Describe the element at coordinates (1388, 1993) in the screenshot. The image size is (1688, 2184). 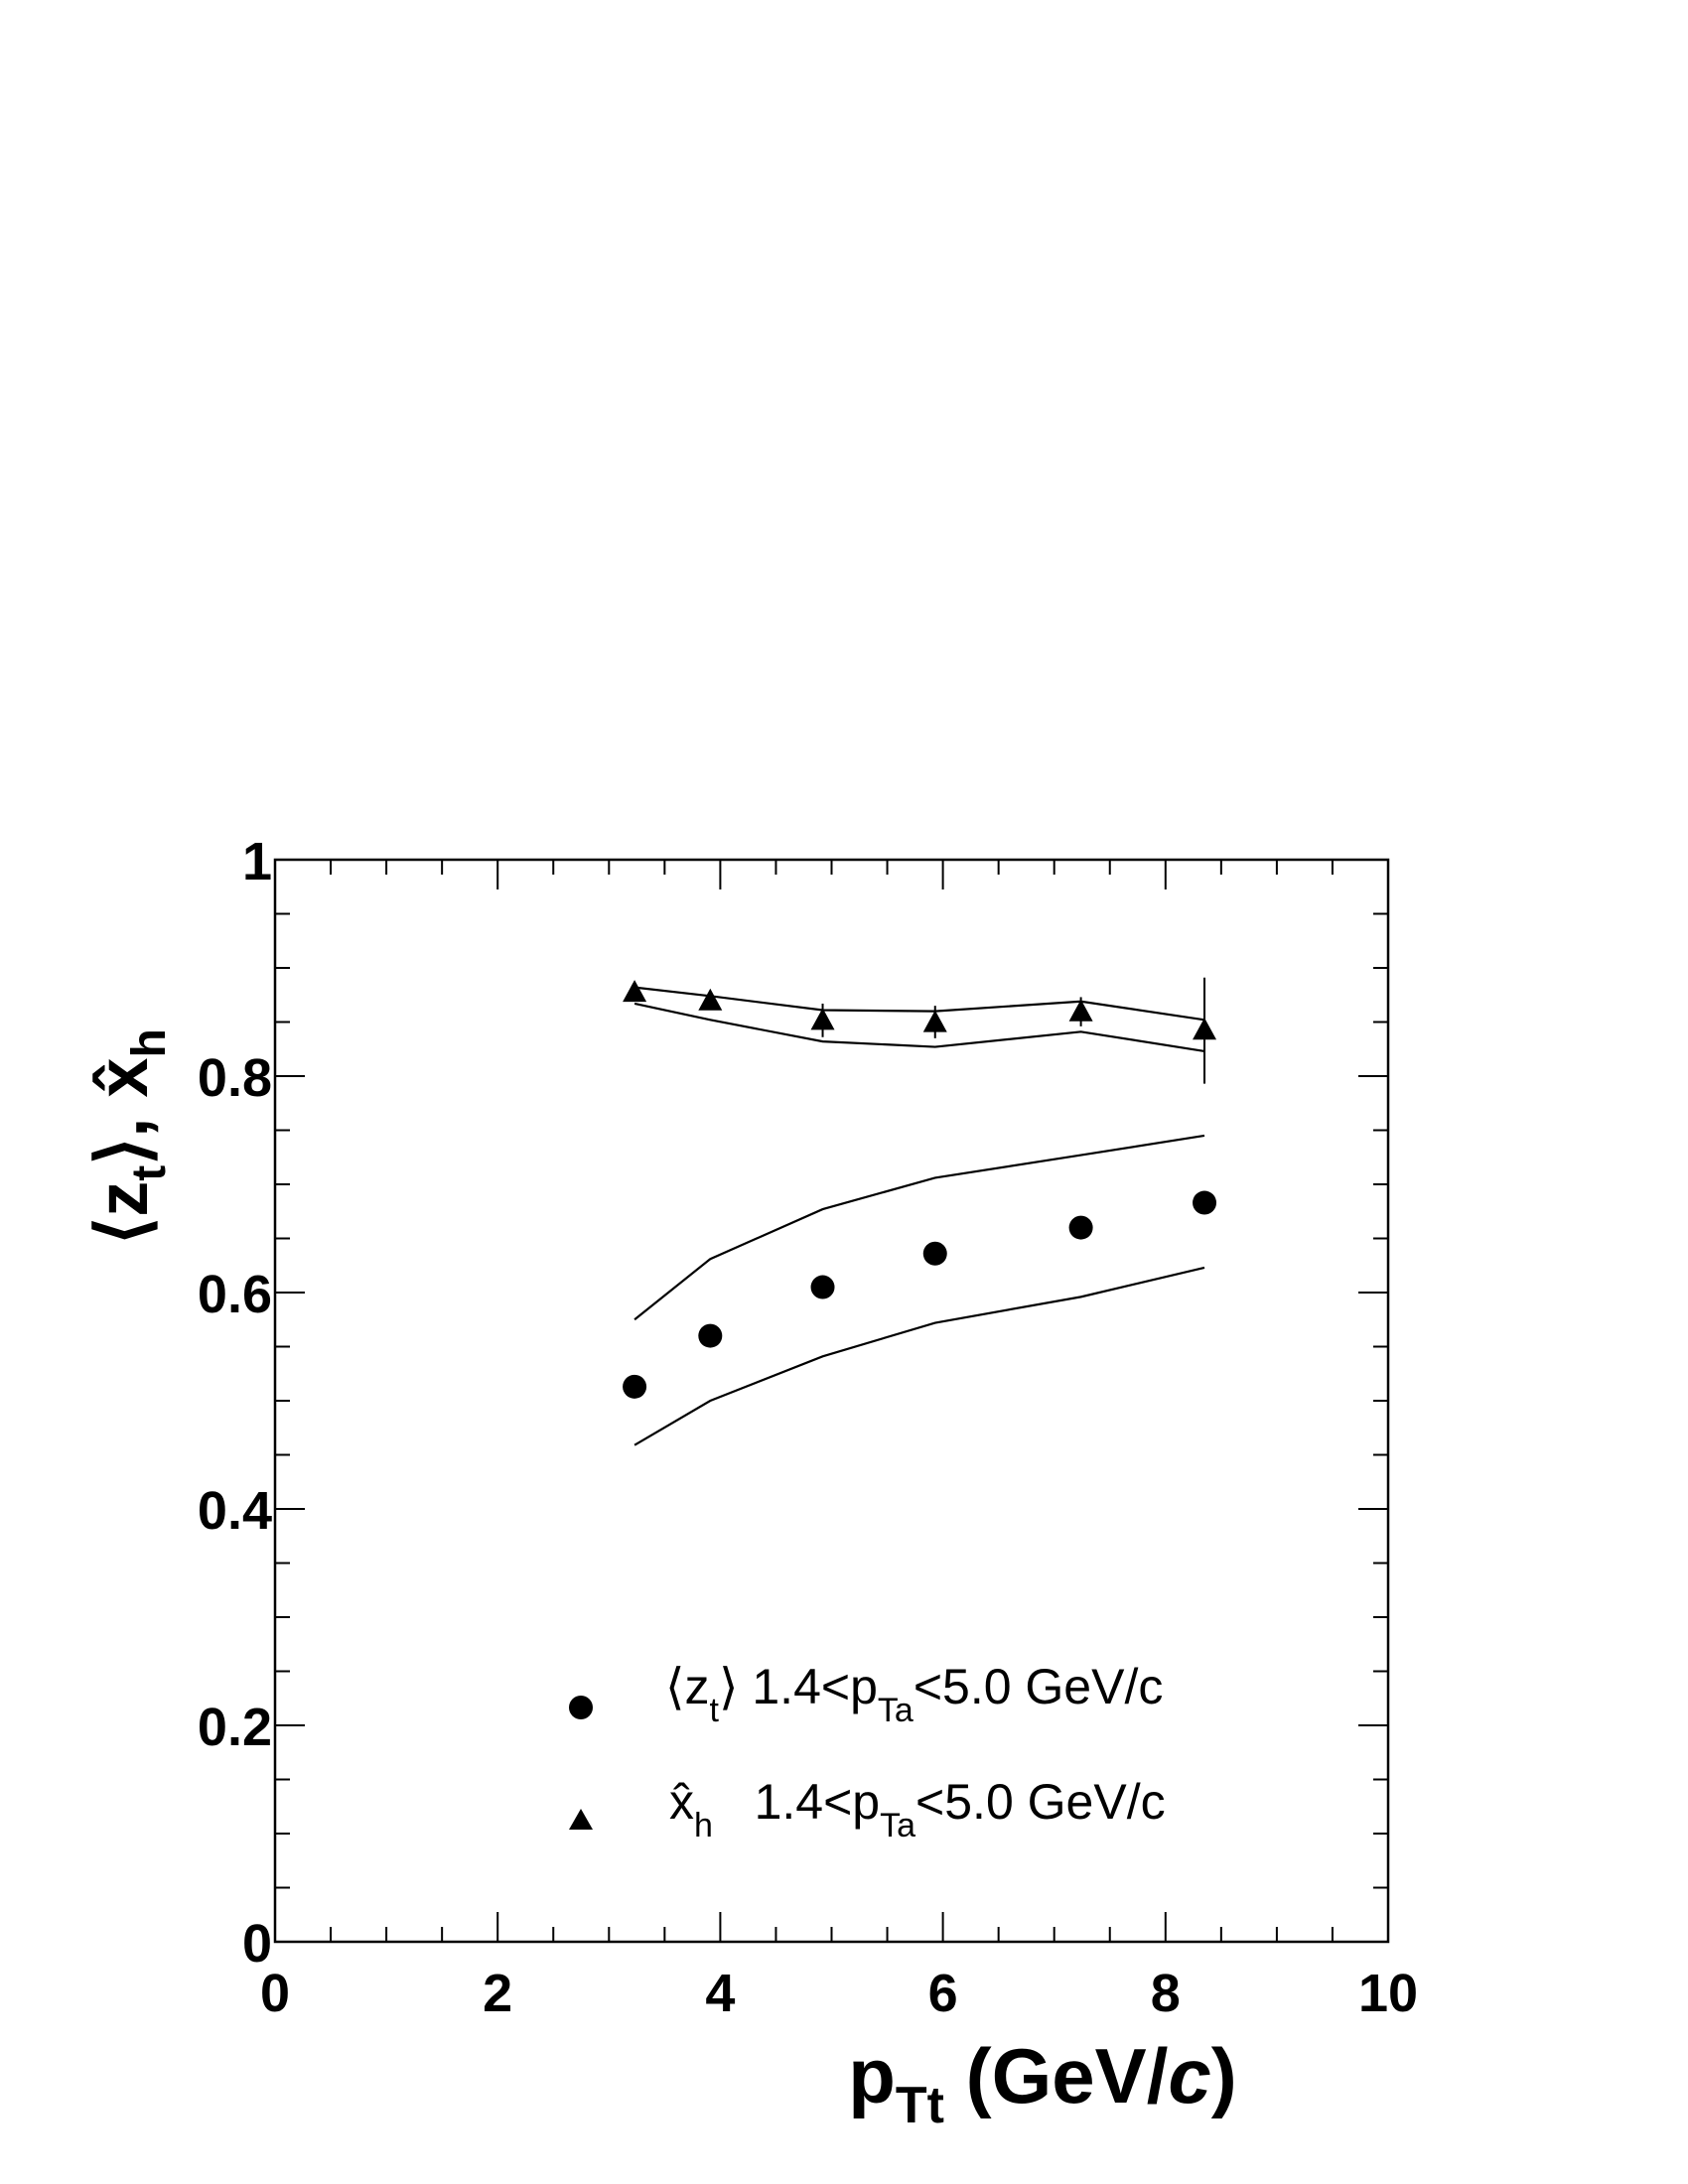
I see `x-tick-label: 10` at that location.